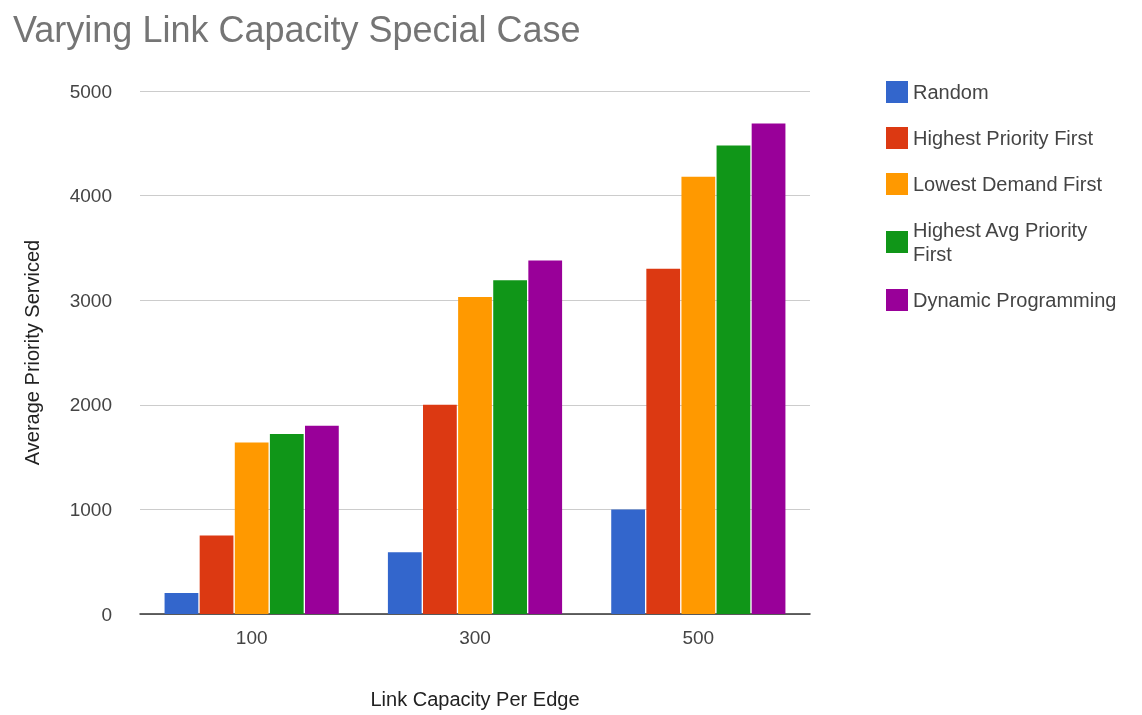  I want to click on y-tick-label: 2000, so click(90, 405).